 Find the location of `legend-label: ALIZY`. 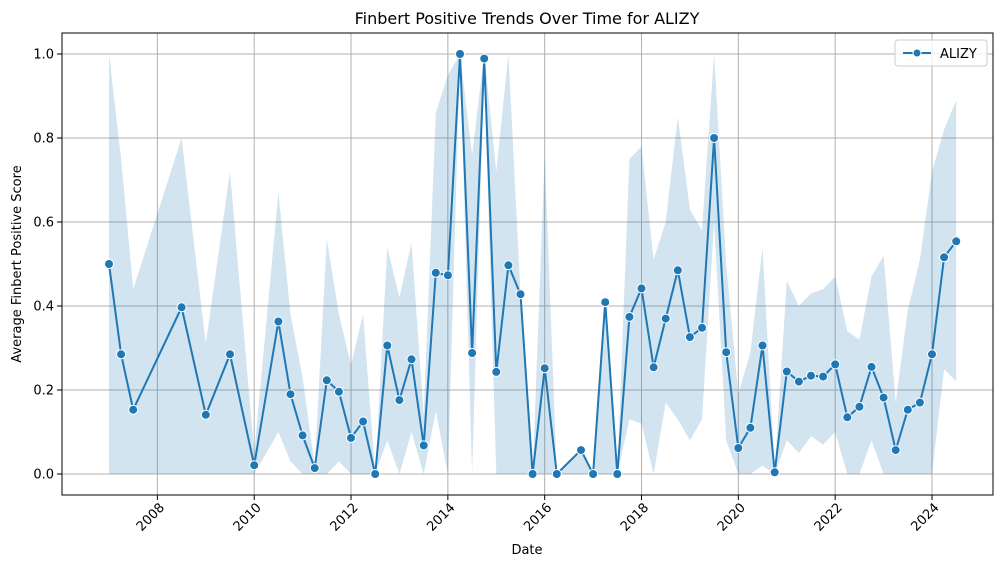

legend-label: ALIZY is located at coordinates (958, 54).